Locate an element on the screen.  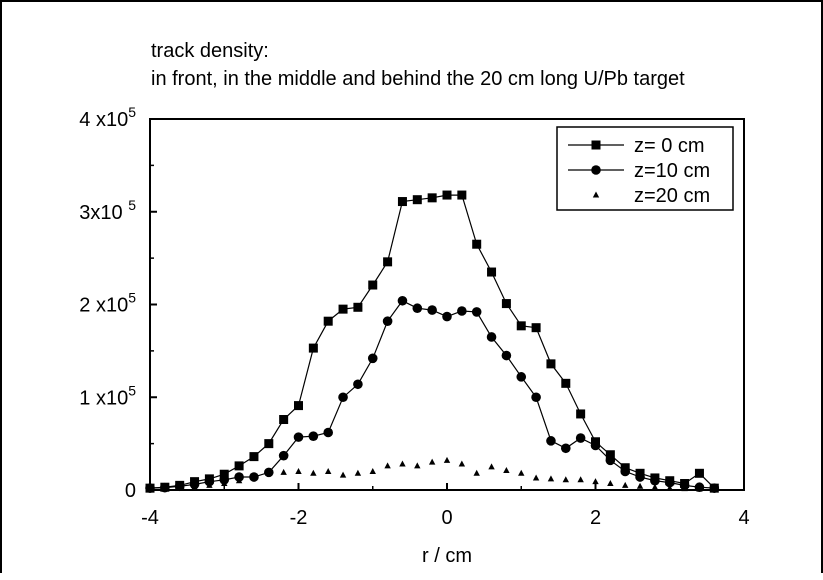
legend: z= 0 cm z=10 cm z=20 cm is located at coordinates (645, 168).